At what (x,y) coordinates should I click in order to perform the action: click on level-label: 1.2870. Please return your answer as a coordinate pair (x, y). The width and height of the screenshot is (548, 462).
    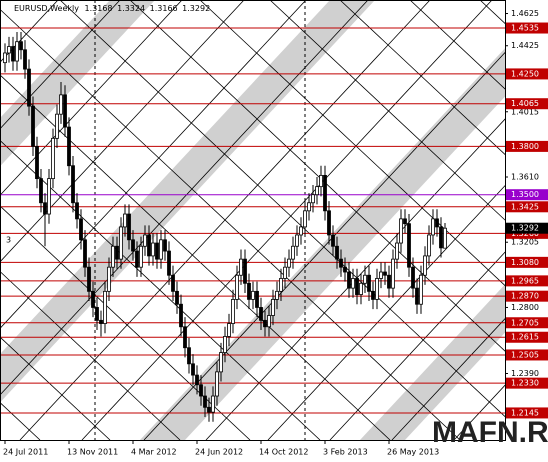
    Looking at the image, I should click on (525, 296).